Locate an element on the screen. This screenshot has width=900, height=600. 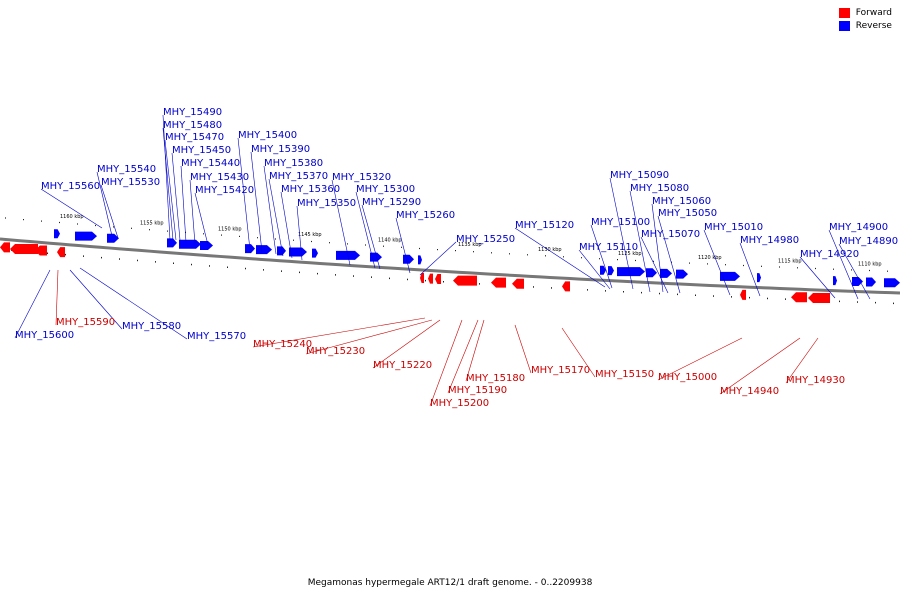
gene-label: MHY_15250 is located at coordinates (485, 239).